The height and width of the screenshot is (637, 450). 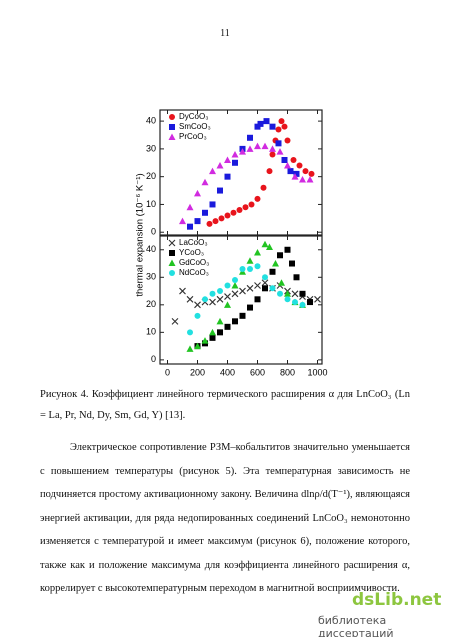 I want to click on y-tick-label: 0, so click(x=153, y=232).